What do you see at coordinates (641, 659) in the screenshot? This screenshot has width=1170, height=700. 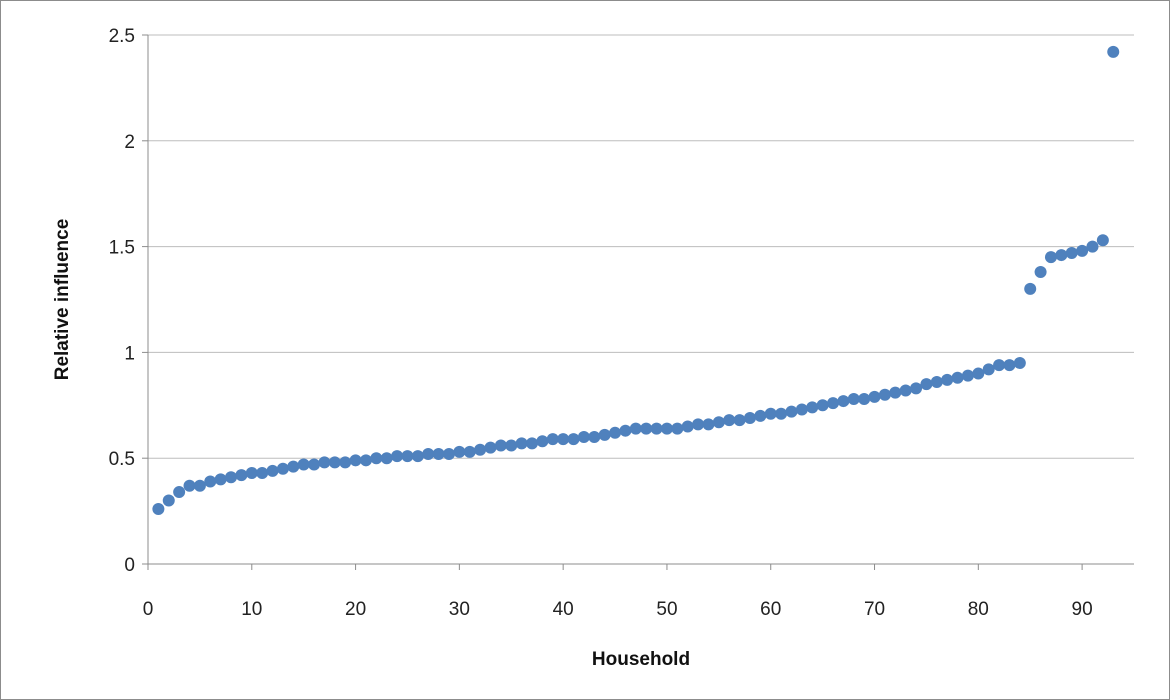 I see `x-axis-title: Household` at bounding box center [641, 659].